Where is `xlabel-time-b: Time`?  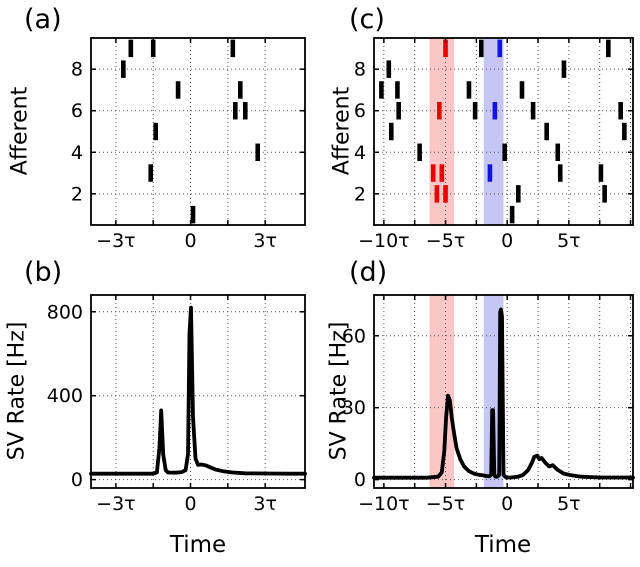
xlabel-time-b: Time is located at coordinates (198, 545).